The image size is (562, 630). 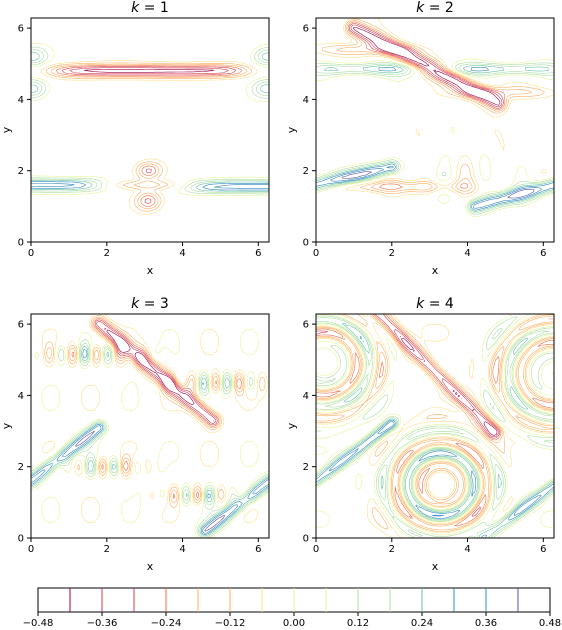 What do you see at coordinates (230, 623) in the screenshot?
I see `colorbar-tick-label: −0.12` at bounding box center [230, 623].